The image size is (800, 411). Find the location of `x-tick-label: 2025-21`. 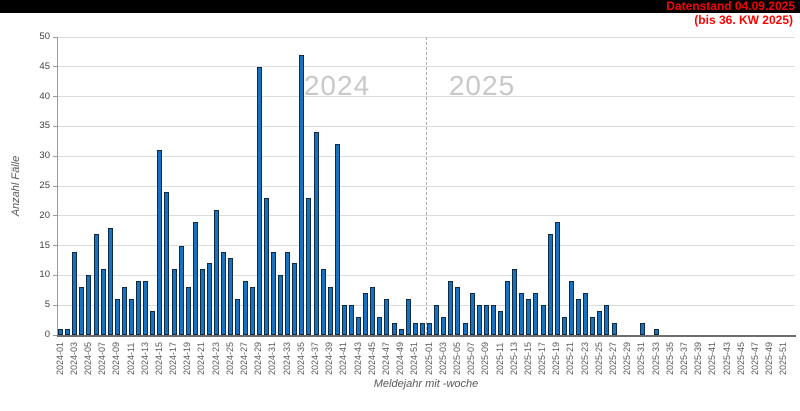

x-tick-label: 2025-21 is located at coordinates (570, 358).